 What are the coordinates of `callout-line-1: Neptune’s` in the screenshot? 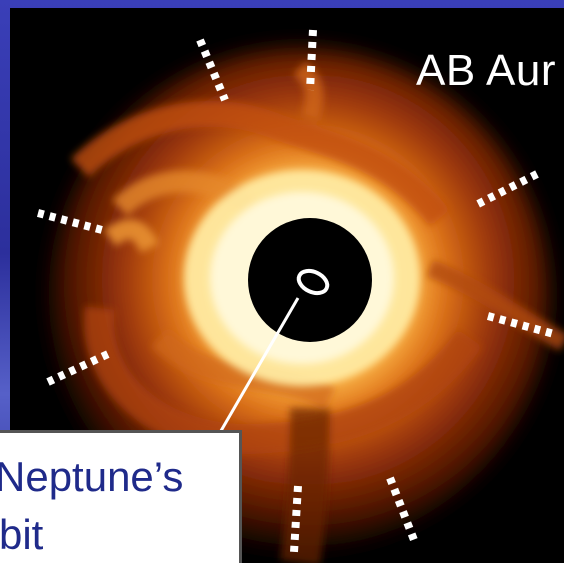 It's located at (92, 476).